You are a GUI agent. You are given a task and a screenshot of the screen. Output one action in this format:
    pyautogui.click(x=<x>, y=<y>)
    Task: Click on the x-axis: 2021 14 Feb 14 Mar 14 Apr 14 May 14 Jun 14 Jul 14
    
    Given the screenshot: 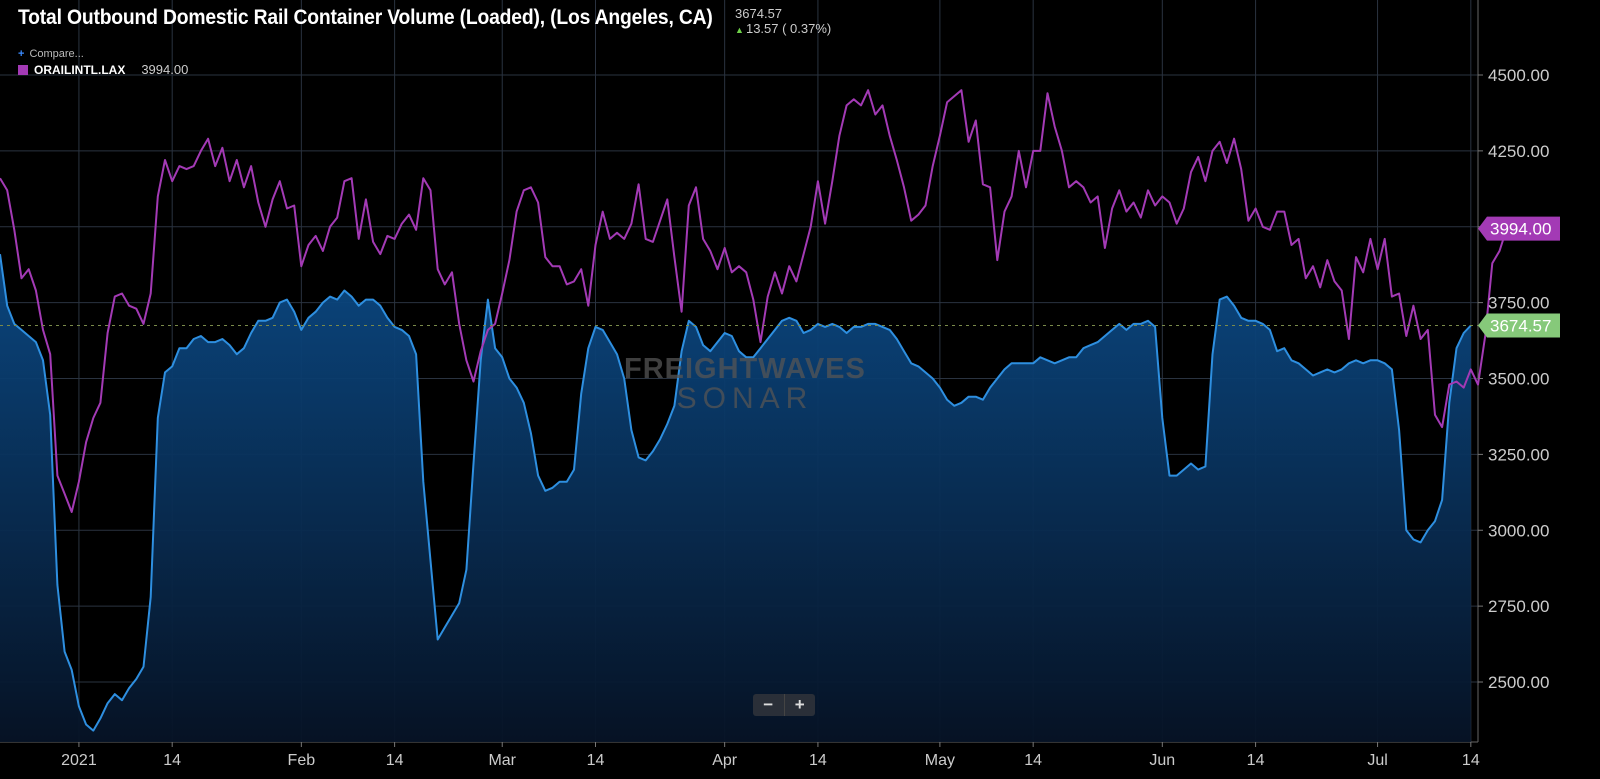 What is the action you would take?
    pyautogui.click(x=770, y=755)
    